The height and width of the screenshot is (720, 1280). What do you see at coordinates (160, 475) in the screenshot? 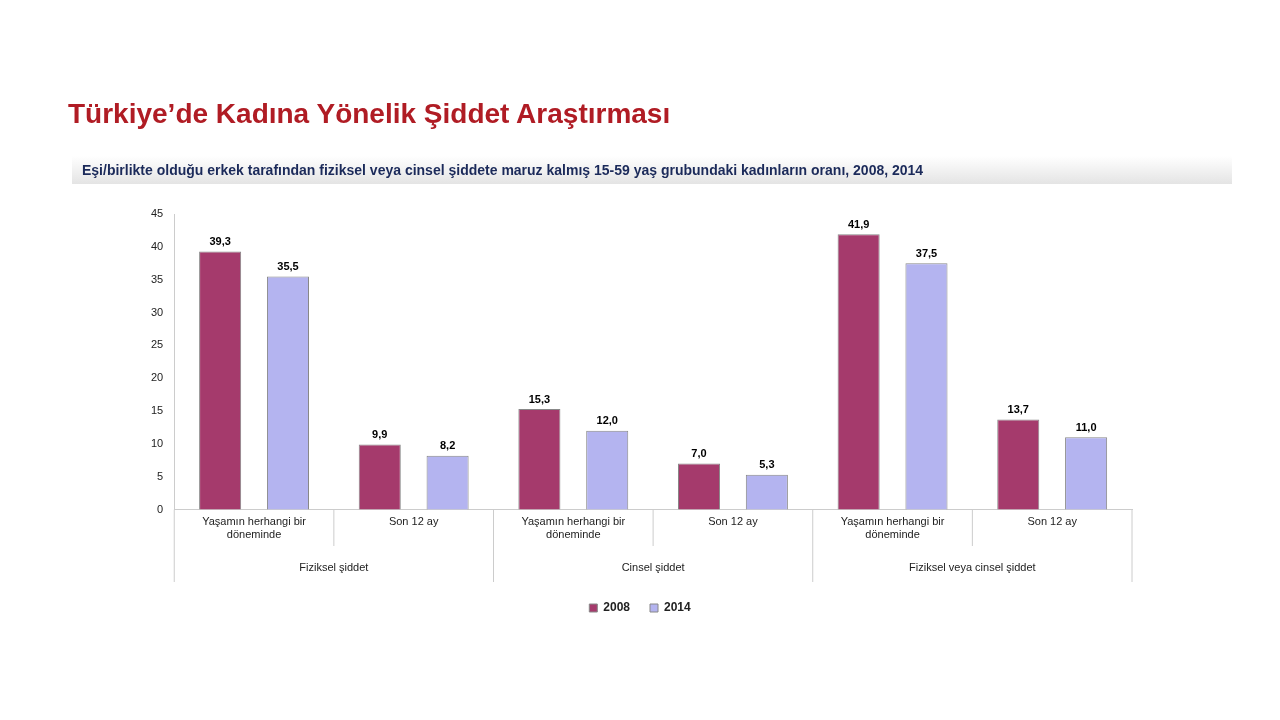
I see `y-tick-label: 5` at bounding box center [160, 475].